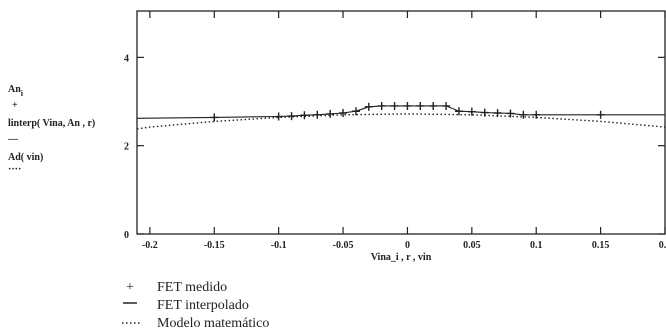 This screenshot has height=334, width=666. Describe the element at coordinates (22, 93) in the screenshot. I see `y-label-series1-subscript: i` at that location.